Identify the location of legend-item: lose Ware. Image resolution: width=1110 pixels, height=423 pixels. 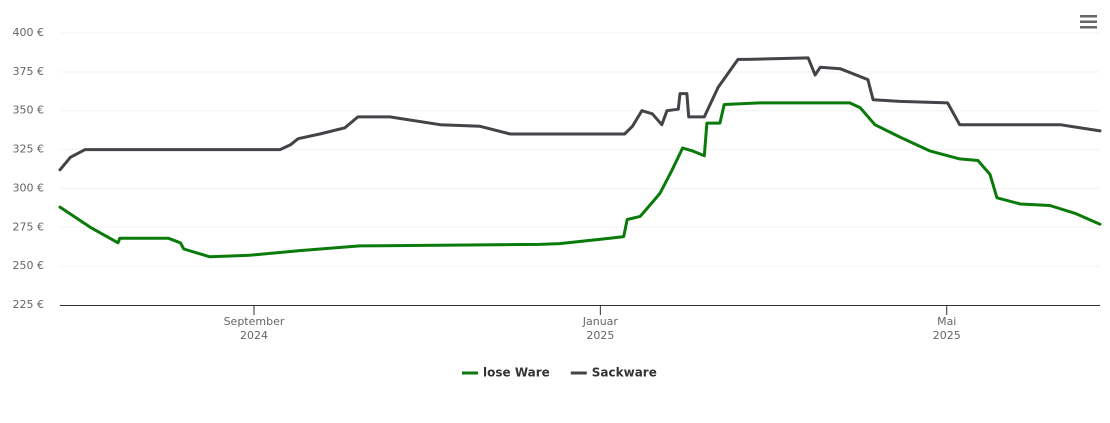
(506, 373).